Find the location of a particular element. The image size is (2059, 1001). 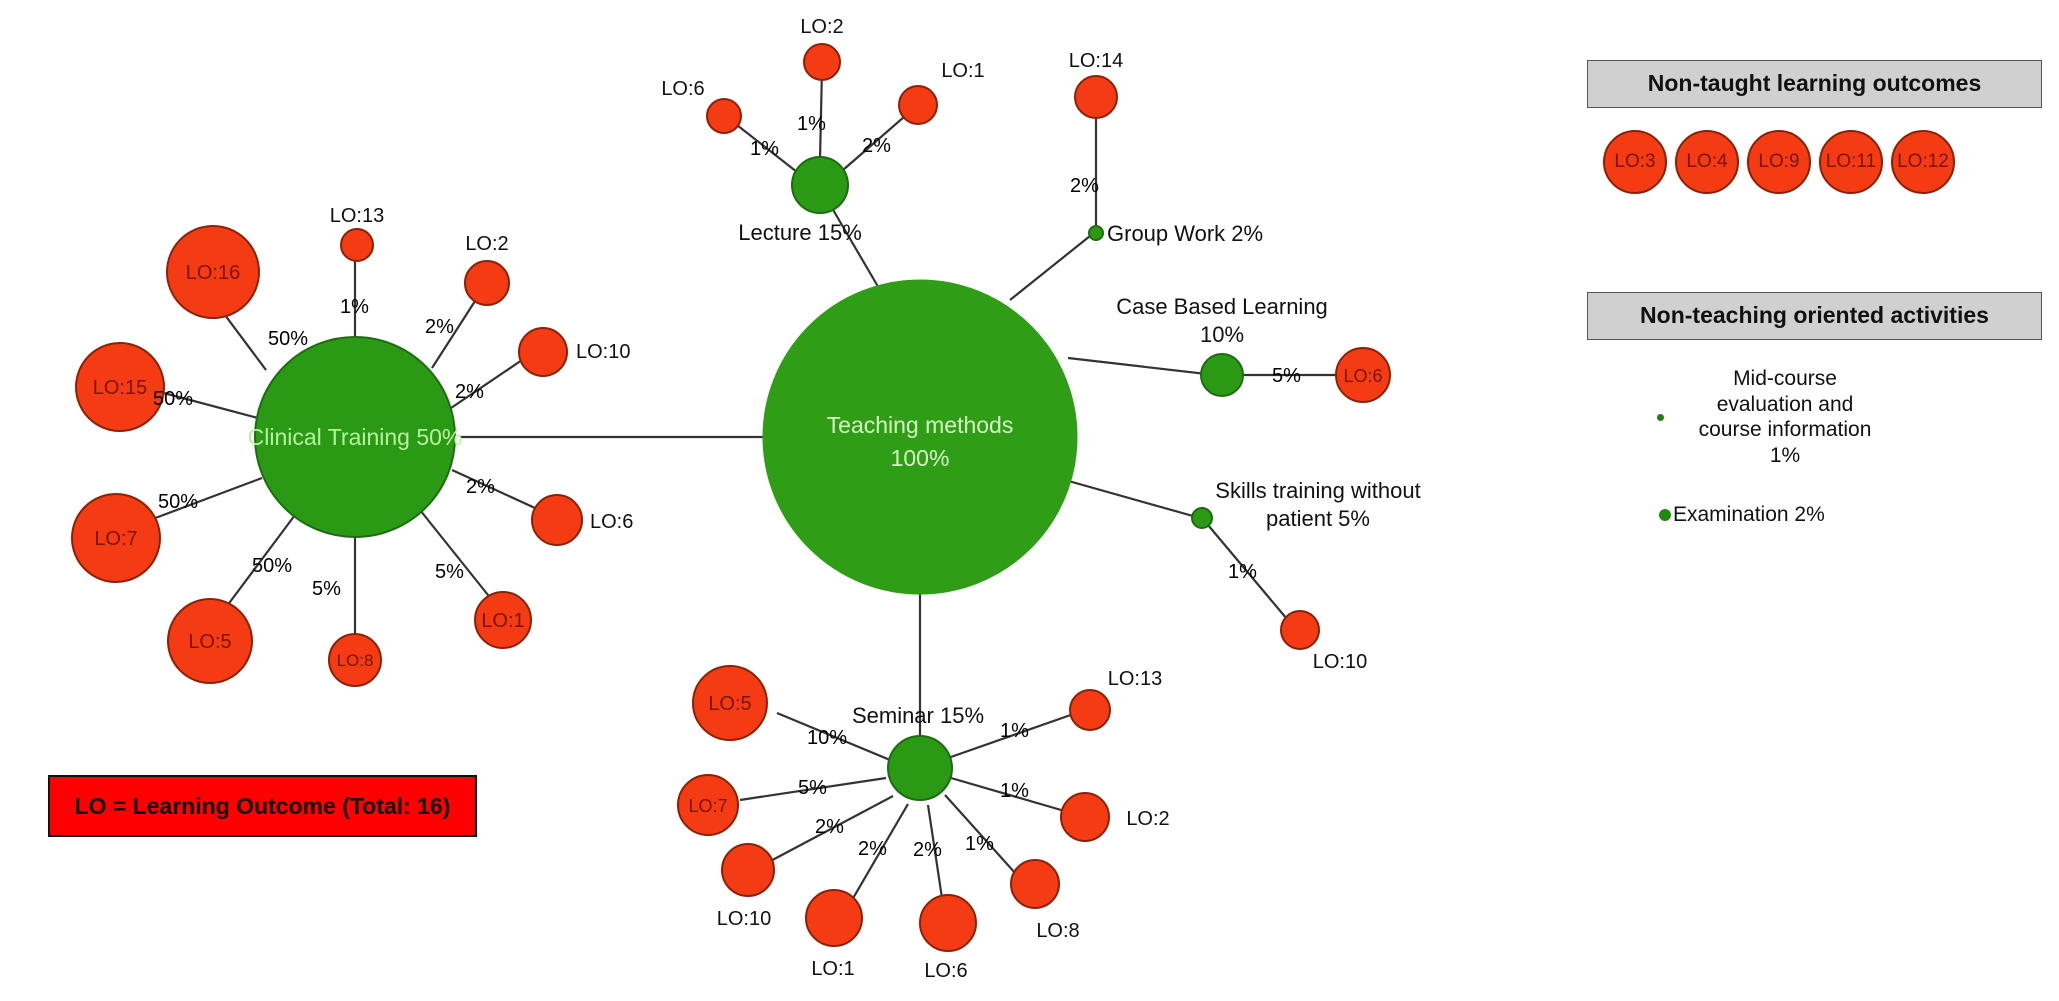

mid-course-line4: 1% is located at coordinates (1785, 455).